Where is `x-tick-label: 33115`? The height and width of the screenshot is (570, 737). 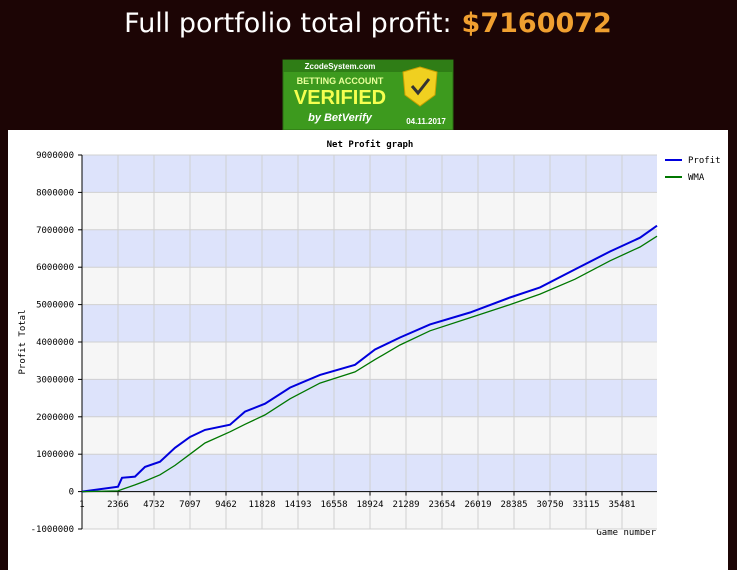
x-tick-label: 33115 is located at coordinates (585, 505).